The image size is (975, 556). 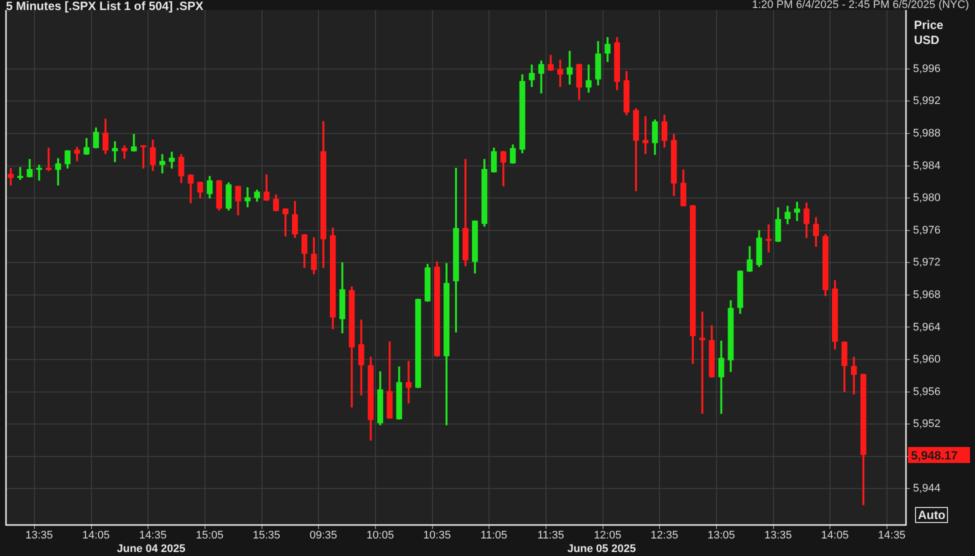 What do you see at coordinates (860, 5) in the screenshot?
I see `chart-subtitle: 1:20 PM 6/4/2025 - 2:45 PM 6/5/2025 (NYC)` at bounding box center [860, 5].